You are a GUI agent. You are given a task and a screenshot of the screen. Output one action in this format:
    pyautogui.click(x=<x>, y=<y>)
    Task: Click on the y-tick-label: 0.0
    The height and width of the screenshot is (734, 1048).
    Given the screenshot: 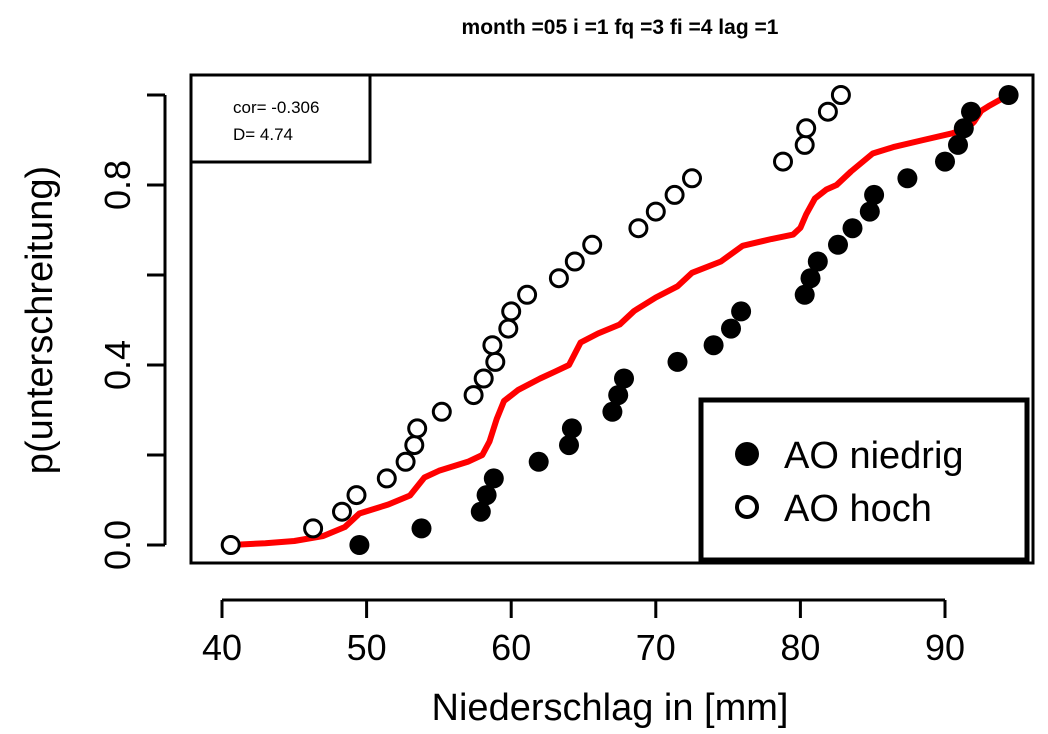 What is the action you would take?
    pyautogui.click(x=117, y=545)
    